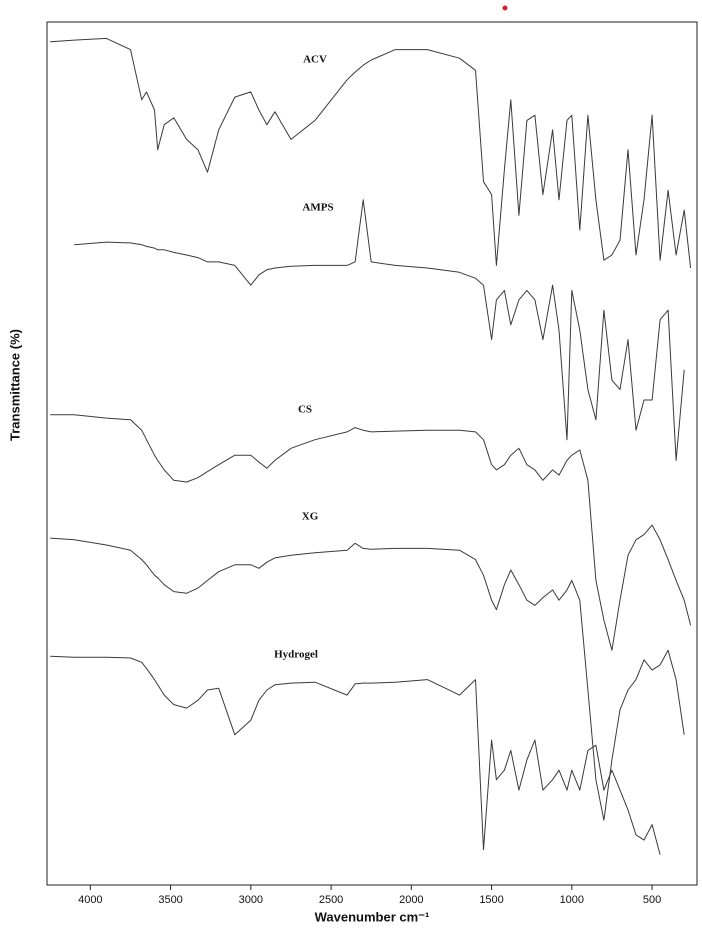 The height and width of the screenshot is (935, 702). What do you see at coordinates (331, 900) in the screenshot?
I see `x-tick-label: 2500` at bounding box center [331, 900].